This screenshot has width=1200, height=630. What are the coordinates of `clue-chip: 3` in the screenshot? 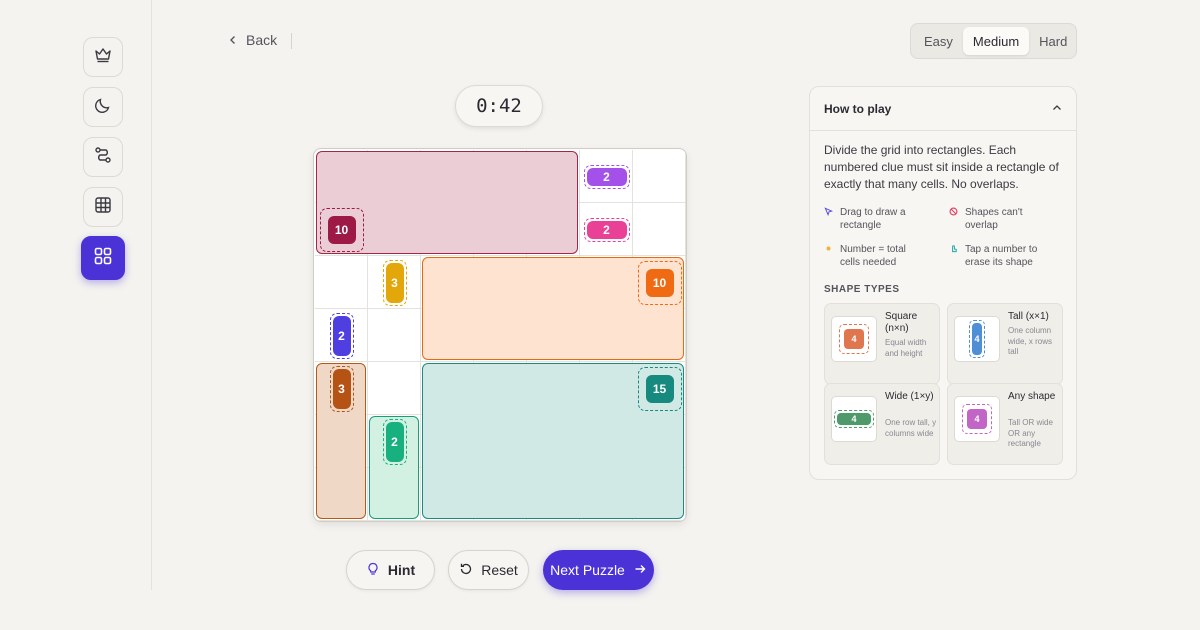 It's located at (341, 388).